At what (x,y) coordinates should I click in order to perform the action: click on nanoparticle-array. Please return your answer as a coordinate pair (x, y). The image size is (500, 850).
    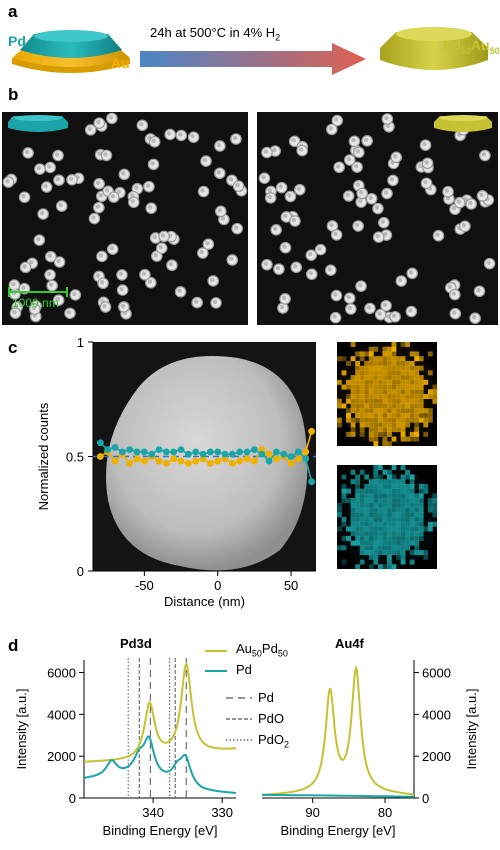
    Looking at the image, I should click on (377, 219).